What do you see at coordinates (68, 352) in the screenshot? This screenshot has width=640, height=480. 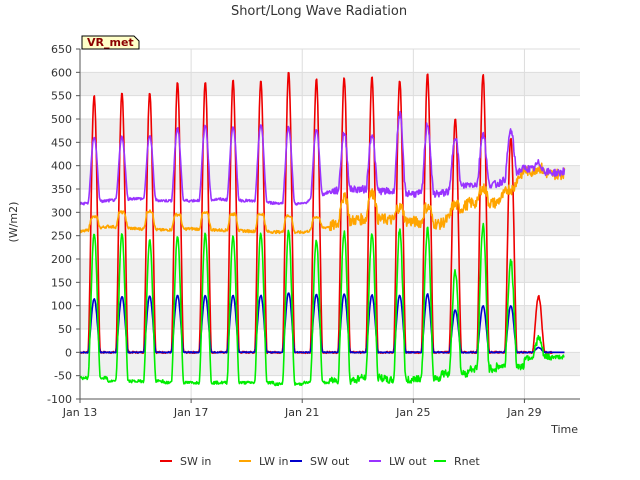 I see `y-tick-label: 0` at bounding box center [68, 352].